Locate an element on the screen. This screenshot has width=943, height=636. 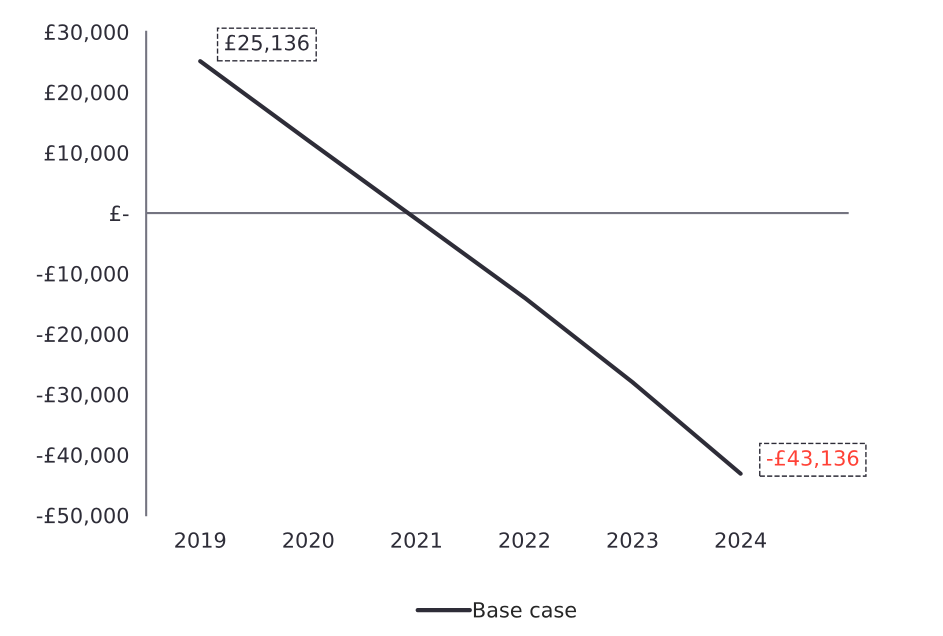
y-tick-label: -£10,000 is located at coordinates (82, 275).